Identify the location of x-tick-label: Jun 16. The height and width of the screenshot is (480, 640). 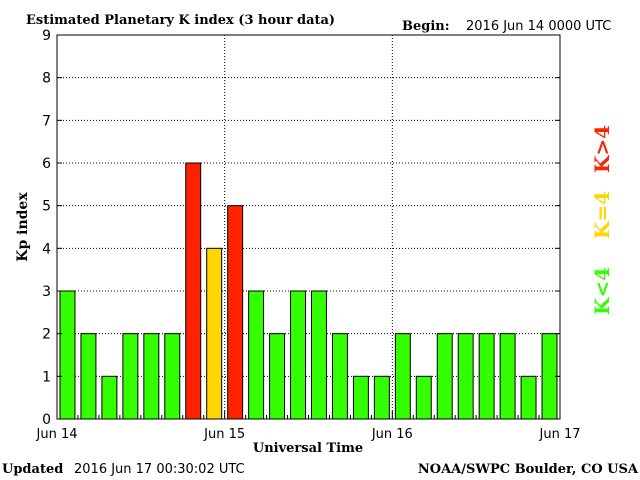
(392, 434).